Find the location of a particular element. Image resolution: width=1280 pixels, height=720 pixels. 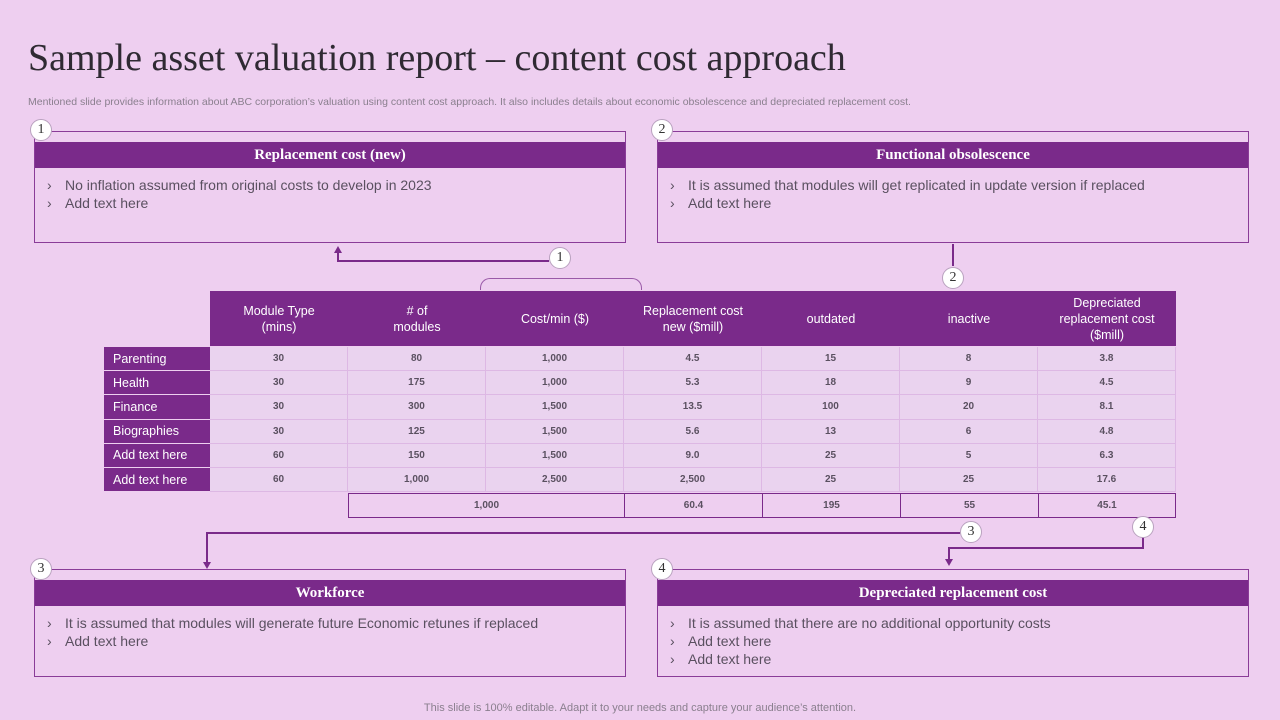

row-label: Health is located at coordinates (157, 383).